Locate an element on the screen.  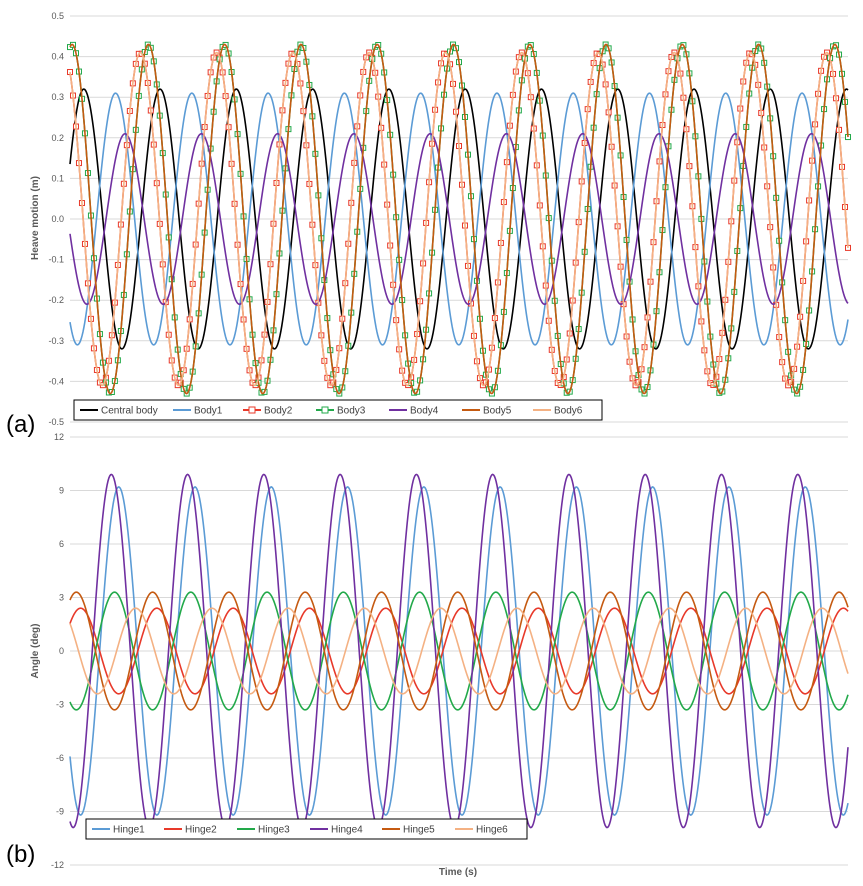
y-tick-label: -0.1 is located at coordinates (56, 260).